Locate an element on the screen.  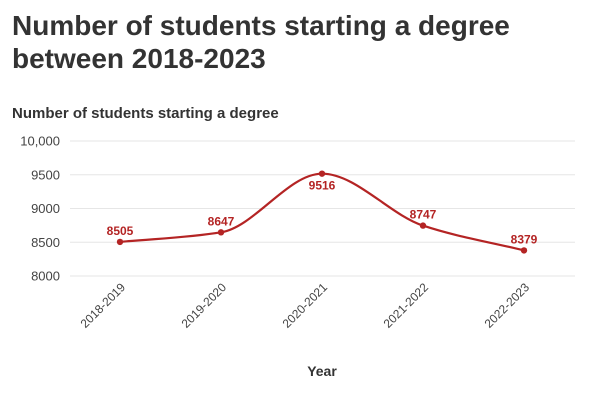
y-tick-label: 10,000 is located at coordinates (40, 141).